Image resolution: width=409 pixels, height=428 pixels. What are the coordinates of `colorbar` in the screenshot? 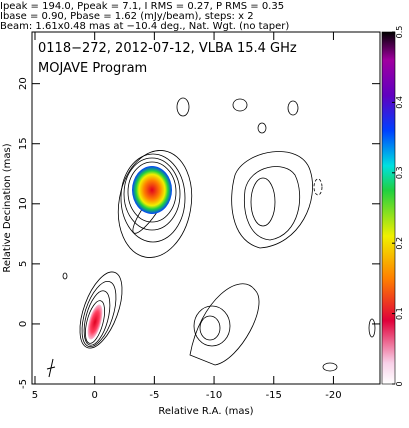 It's located at (388, 208).